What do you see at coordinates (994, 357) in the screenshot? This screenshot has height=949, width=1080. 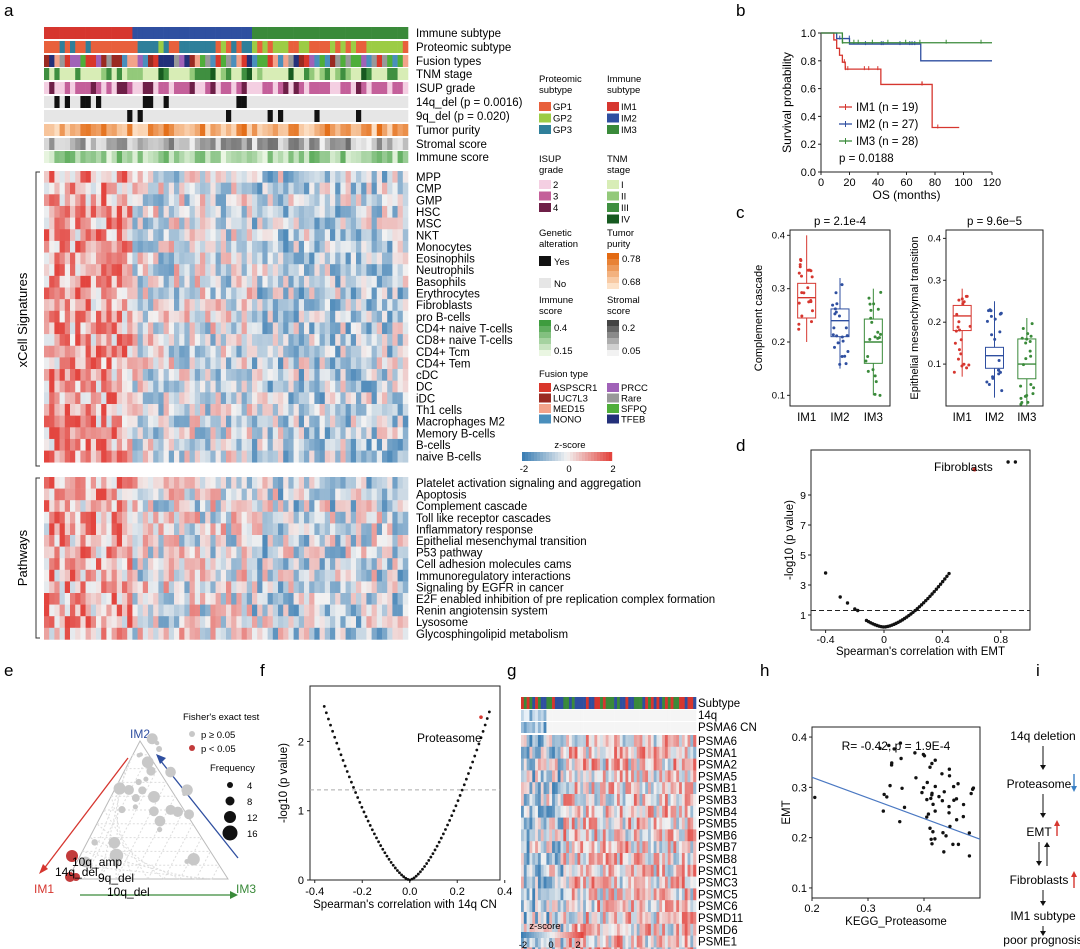 I see `box` at bounding box center [994, 357].